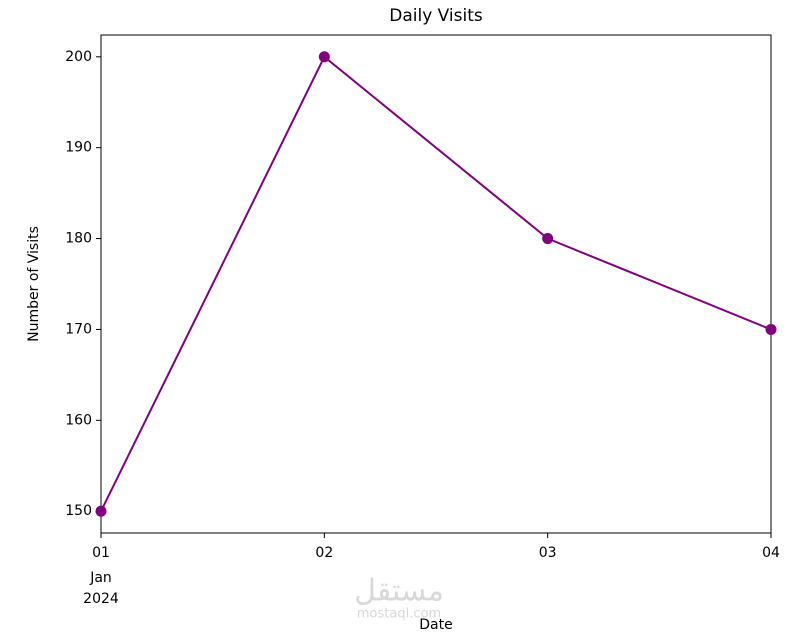 This screenshot has height=634, width=799. What do you see at coordinates (78, 148) in the screenshot?
I see `y-tick-label: 190` at bounding box center [78, 148].